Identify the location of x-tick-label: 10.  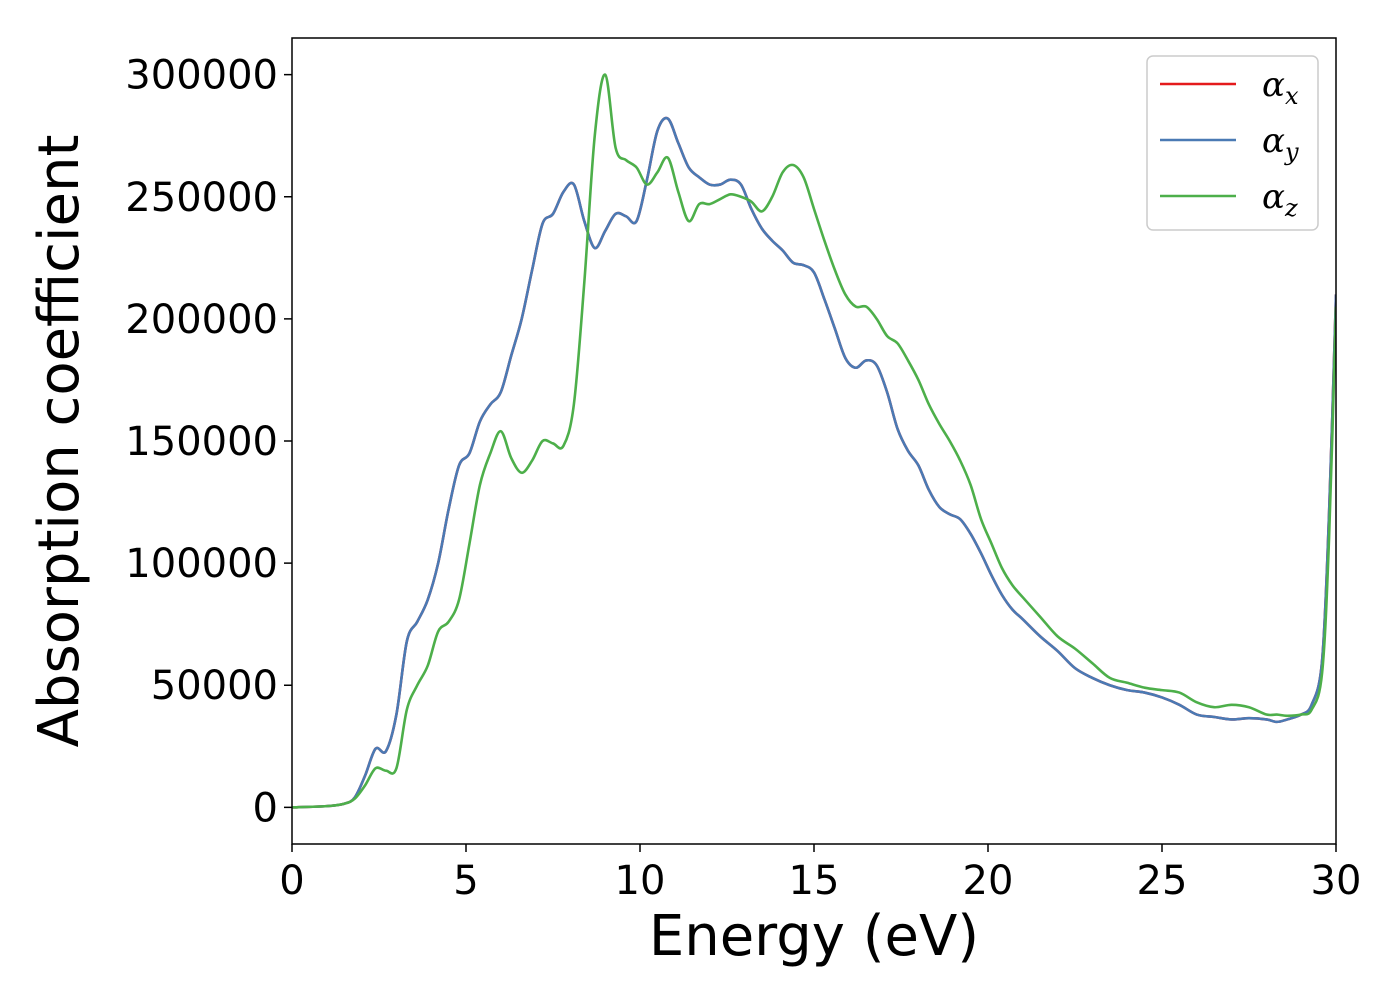
(640, 881).